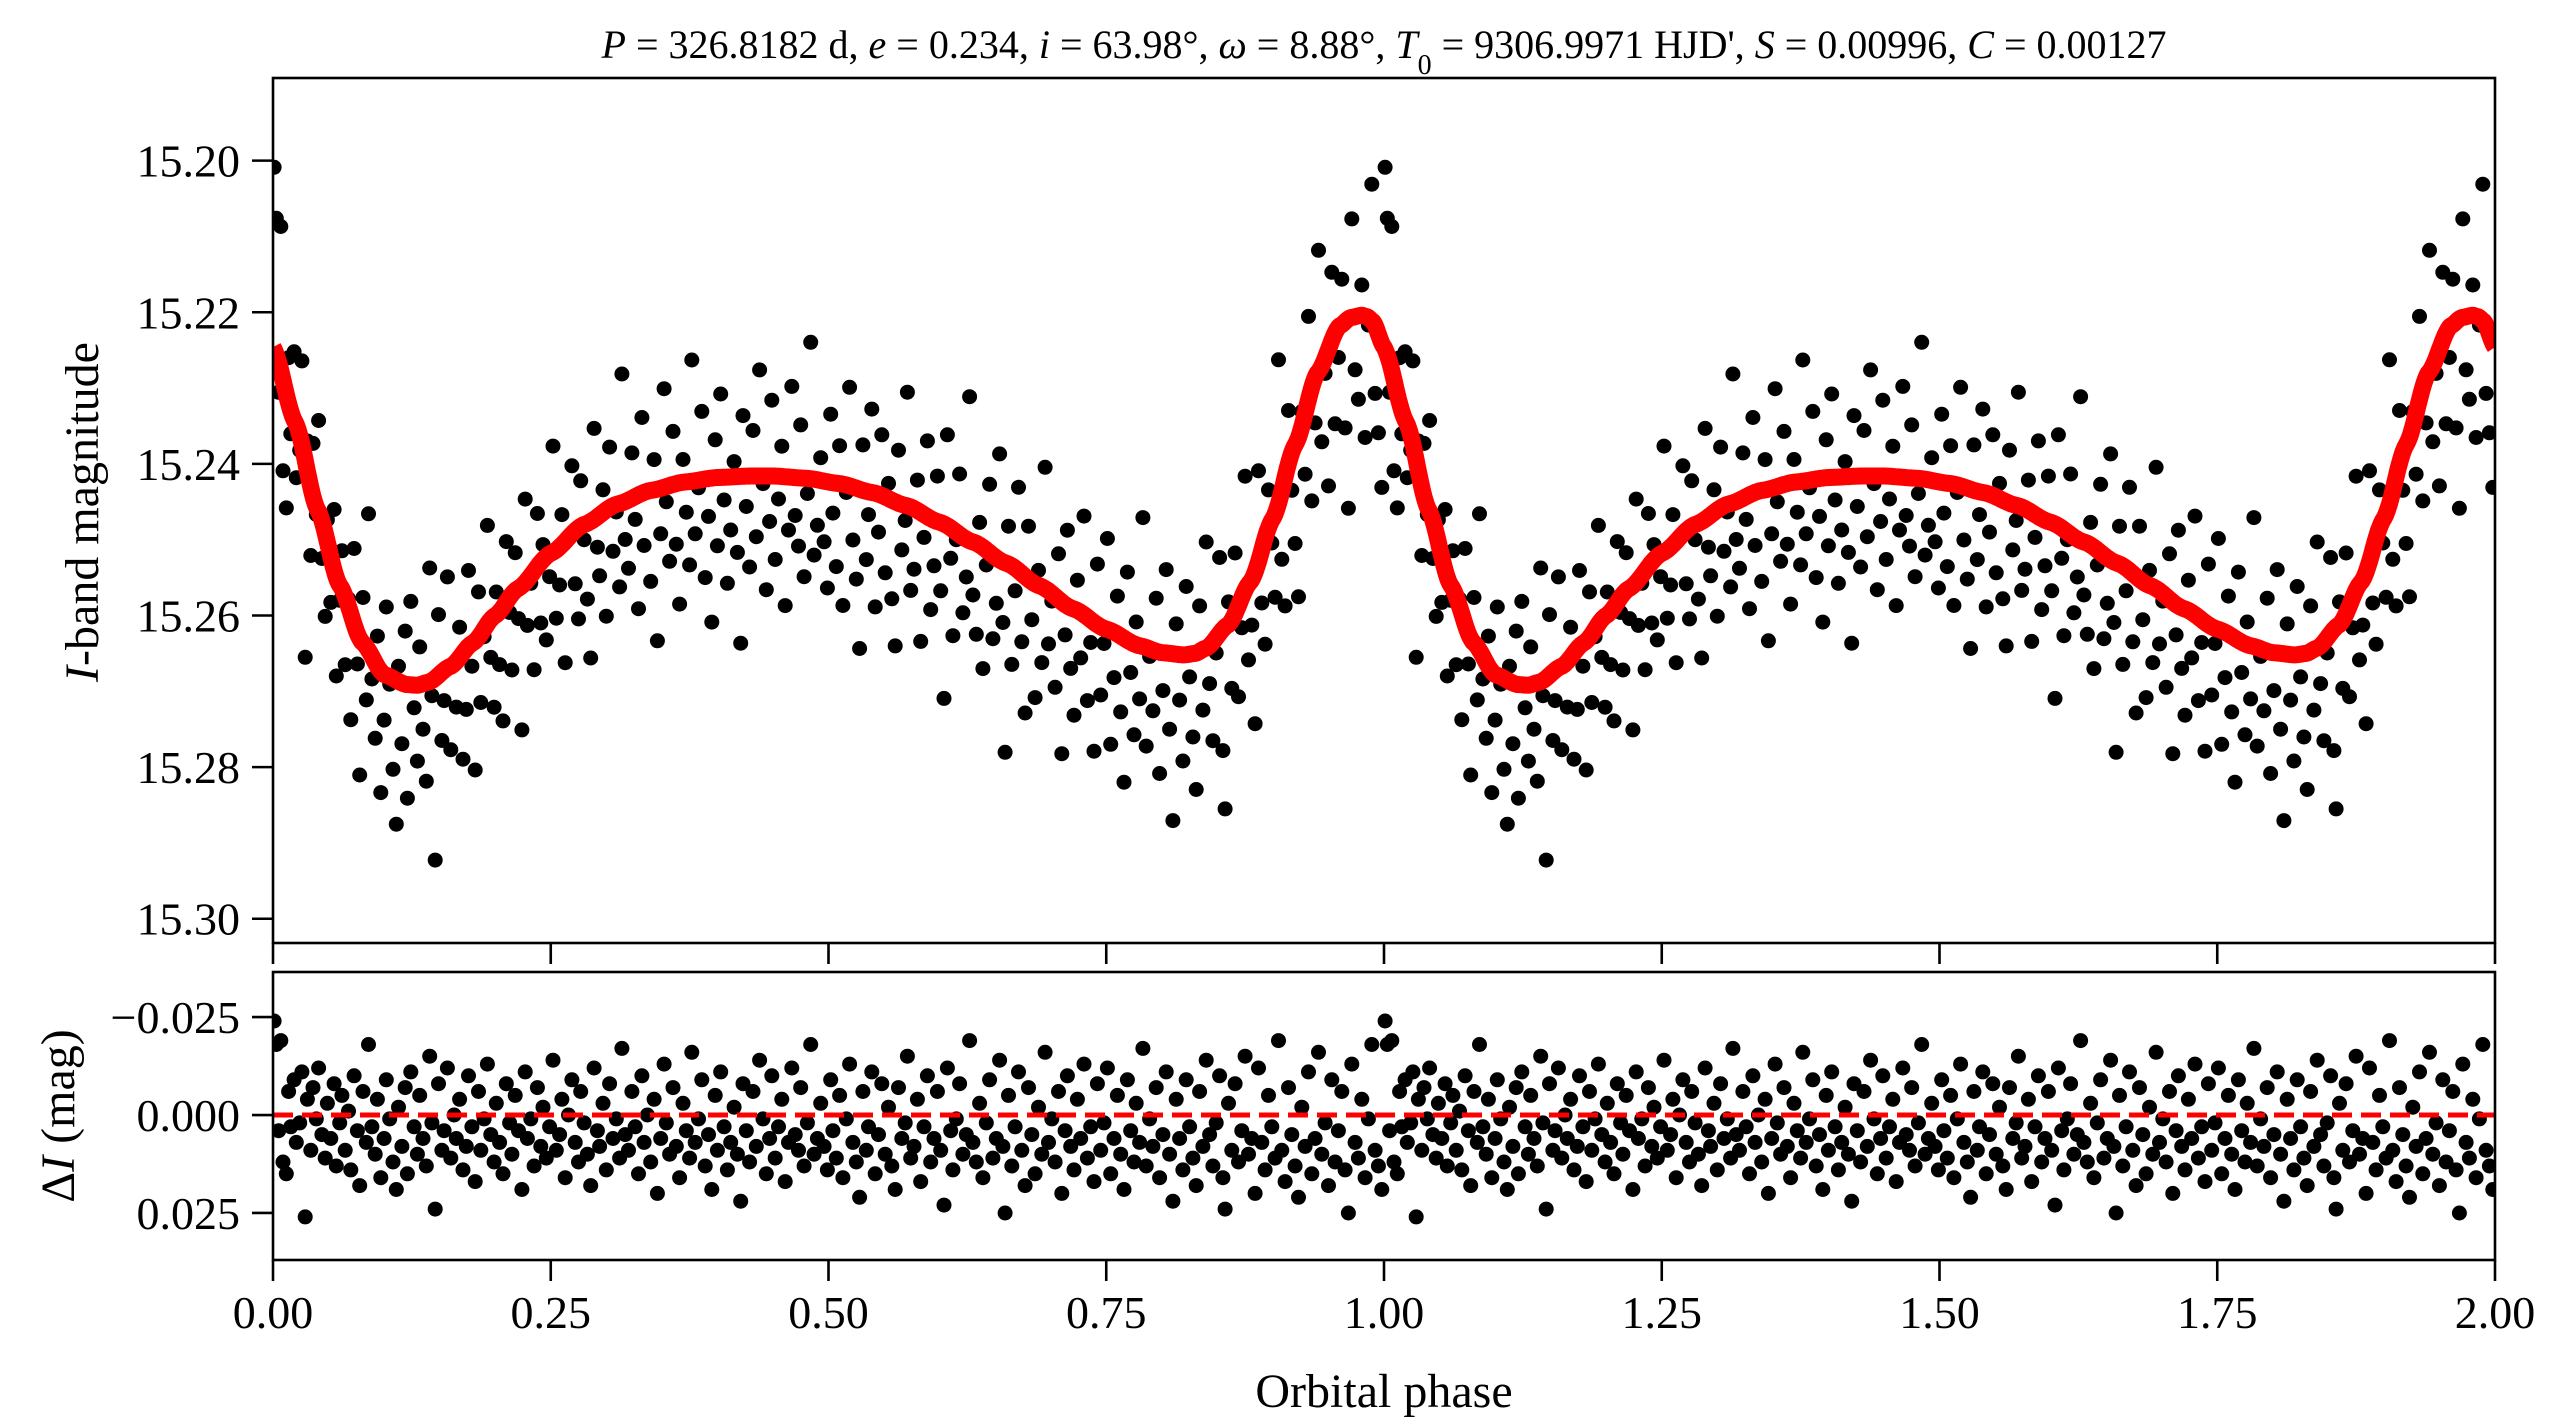 The height and width of the screenshot is (1428, 2563). I want to click on y-tick-label: 15.24, so click(189, 464).